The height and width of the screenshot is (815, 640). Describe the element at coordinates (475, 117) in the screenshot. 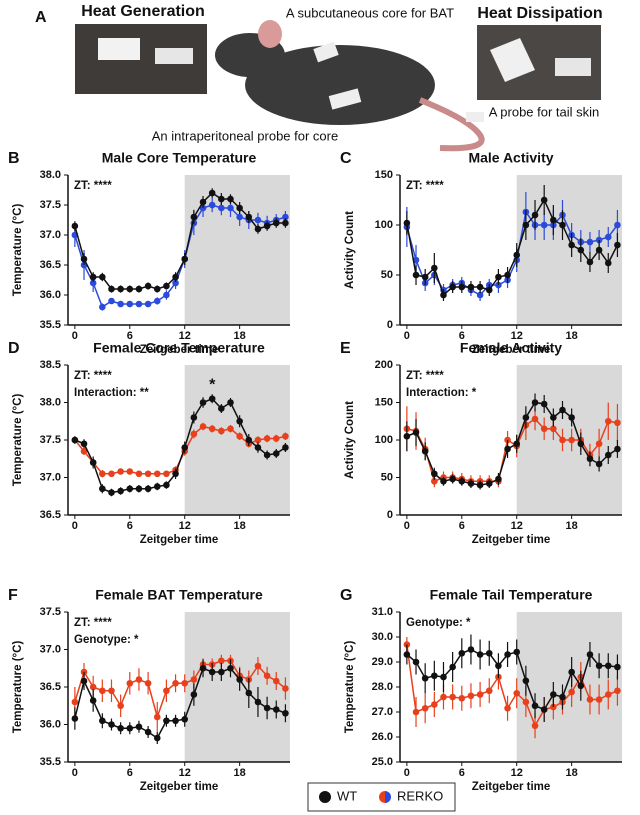

I see `probe-icon` at that location.